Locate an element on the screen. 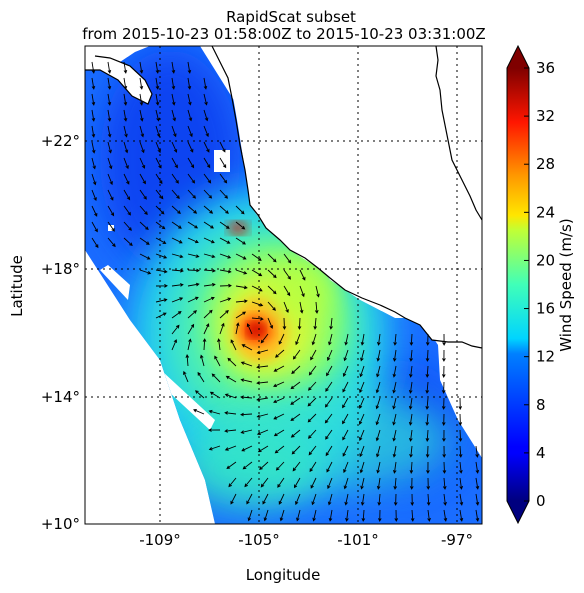 The image size is (584, 593). colorbar-extend-min is located at coordinates (518, 512).